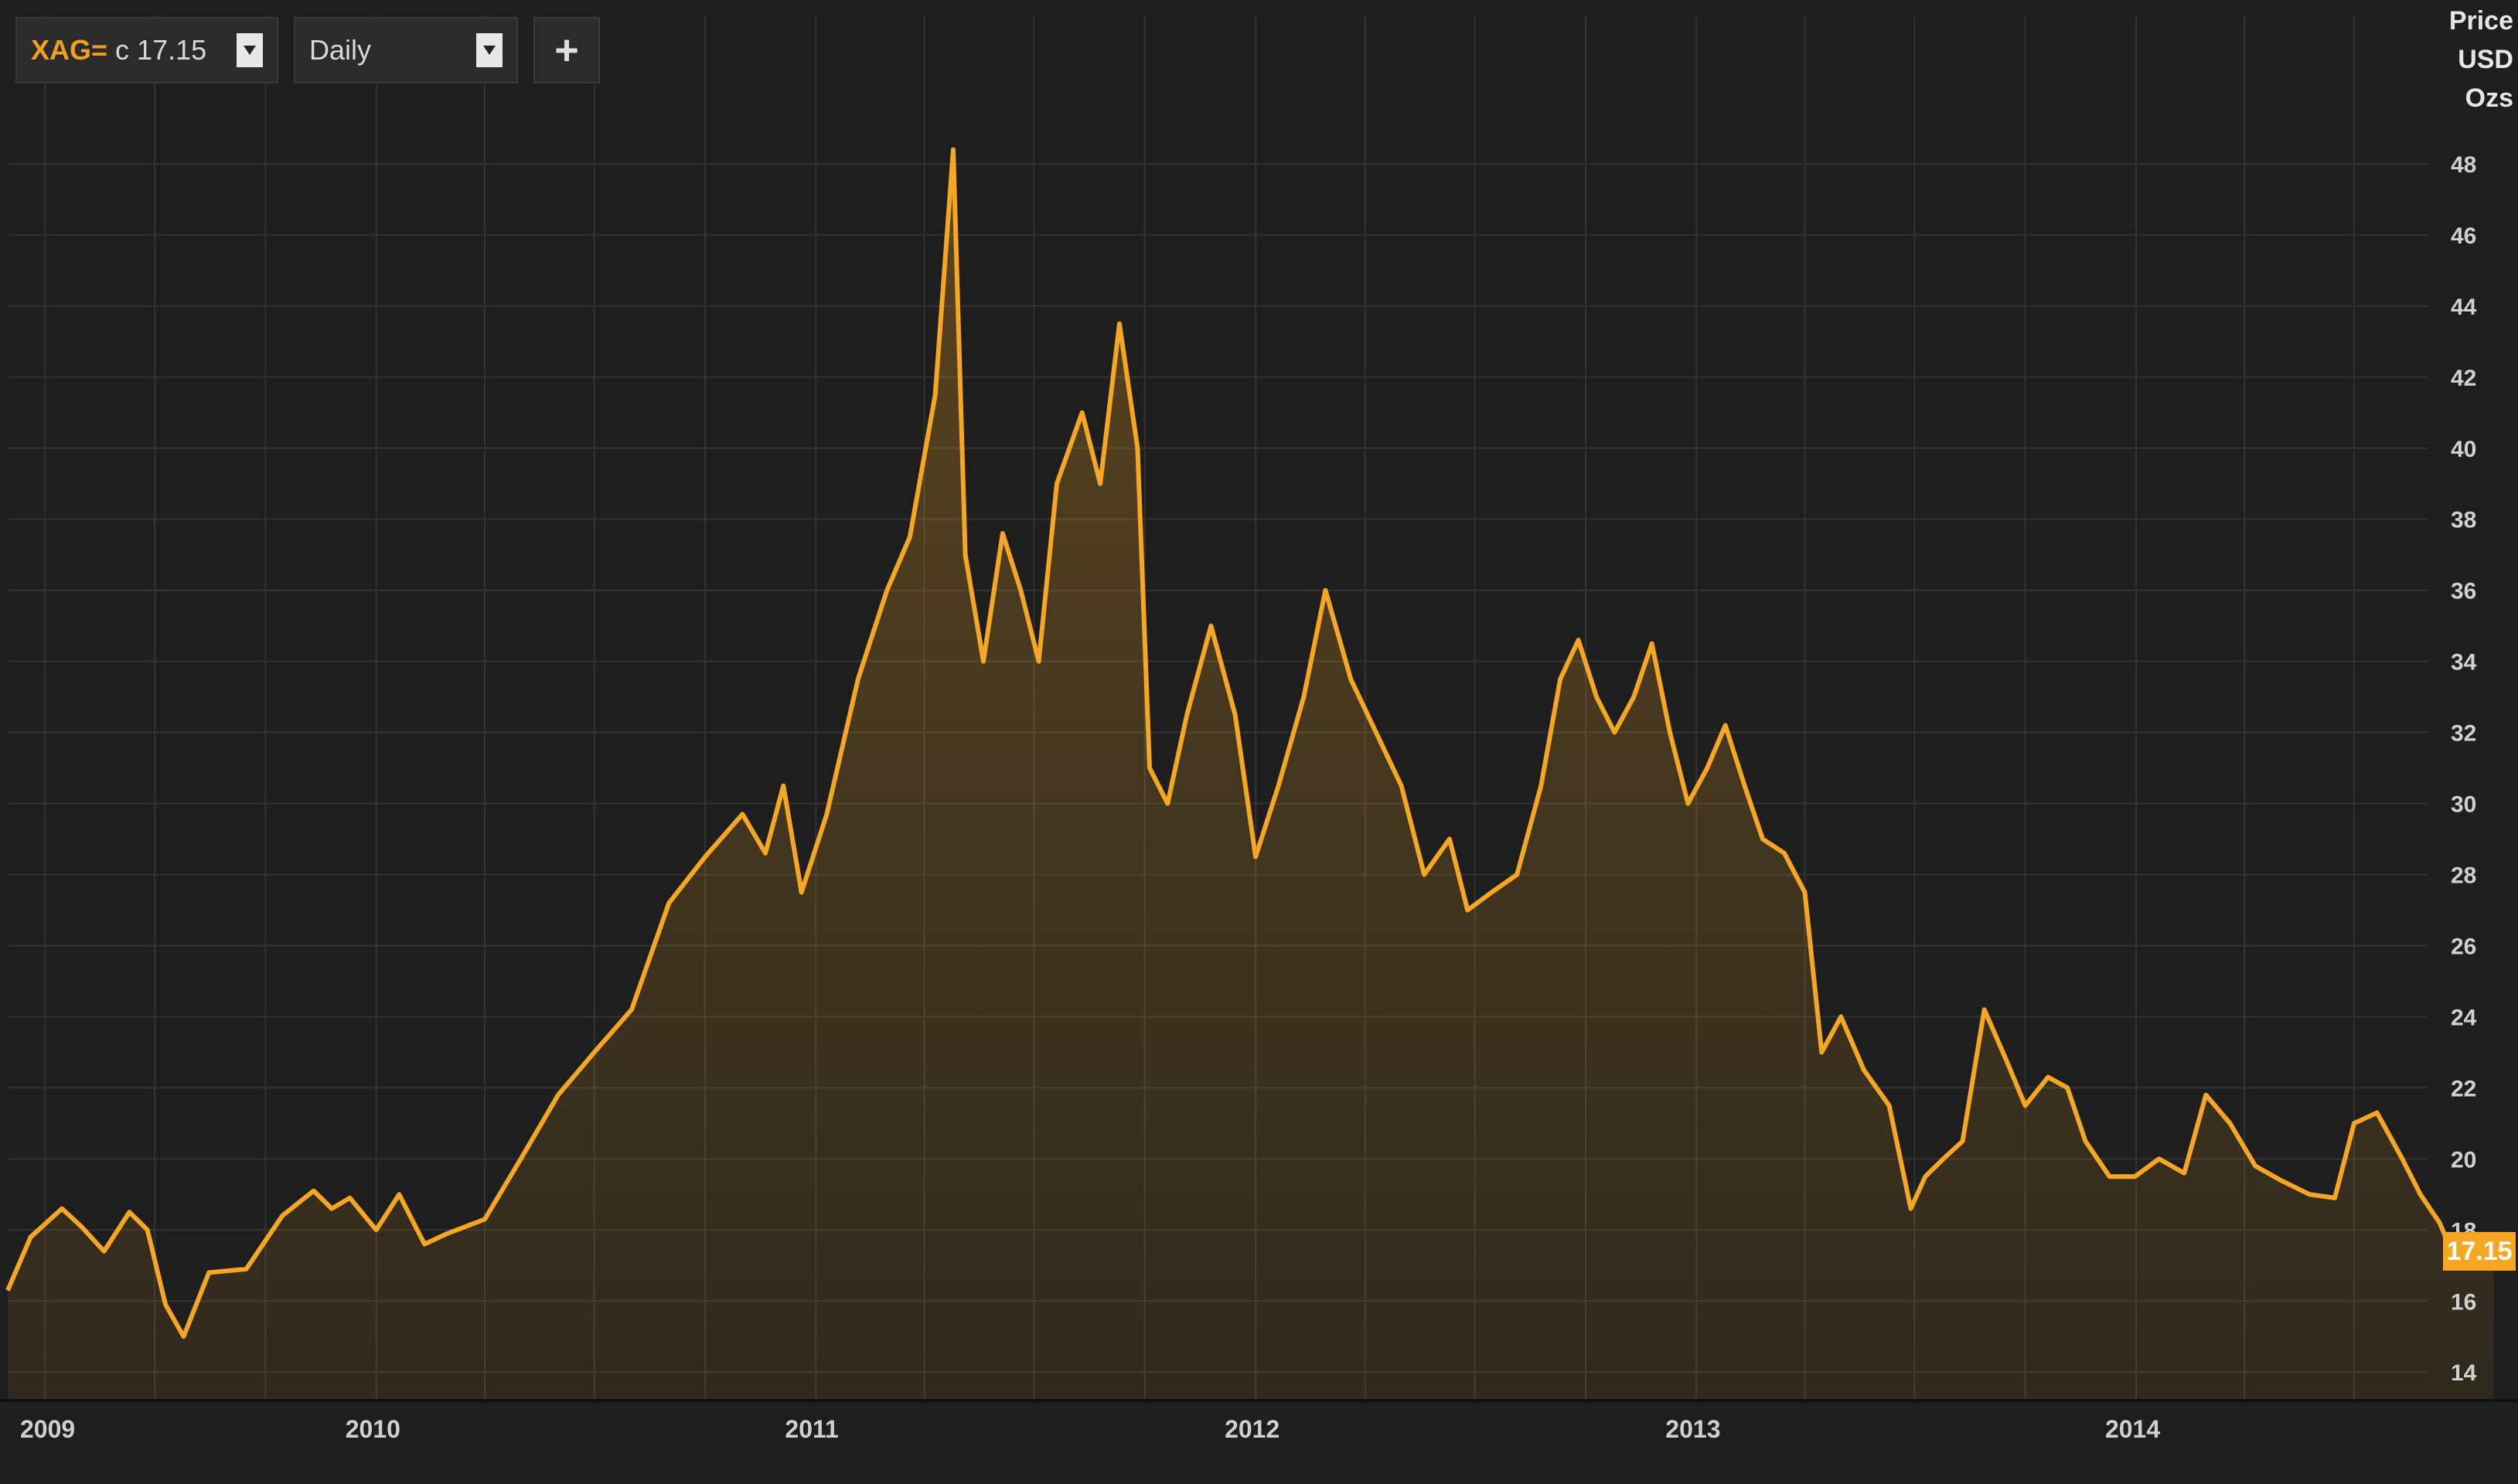 The width and height of the screenshot is (2518, 1484). Describe the element at coordinates (2132, 1429) in the screenshot. I see `x-tick-label: 2014` at that location.